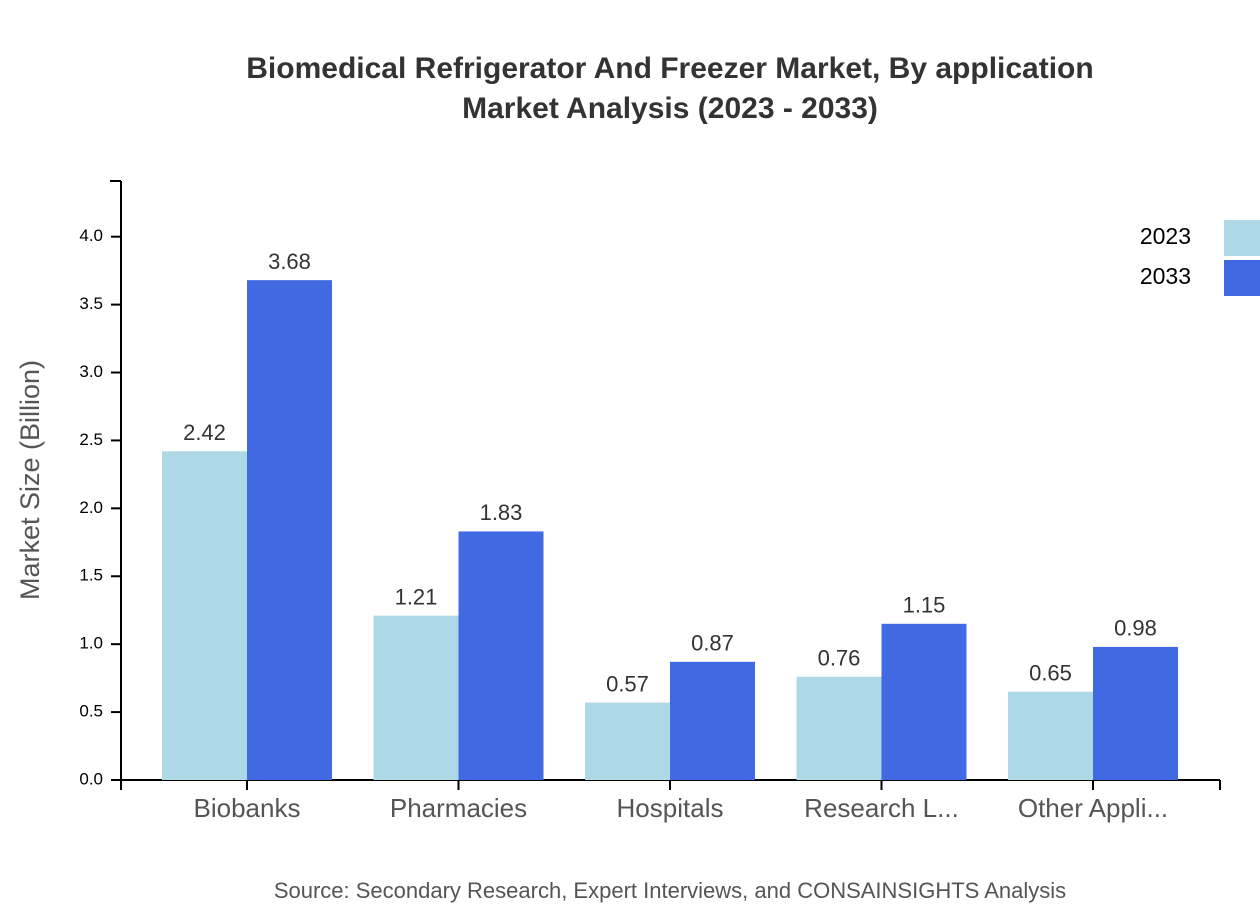  Describe the element at coordinates (924, 605) in the screenshot. I see `value-label: 1.15` at that location.